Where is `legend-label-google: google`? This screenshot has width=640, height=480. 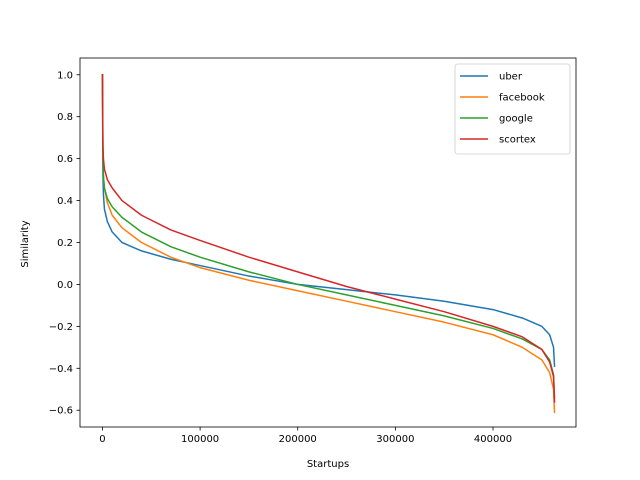 legend-label-google: google is located at coordinates (516, 119).